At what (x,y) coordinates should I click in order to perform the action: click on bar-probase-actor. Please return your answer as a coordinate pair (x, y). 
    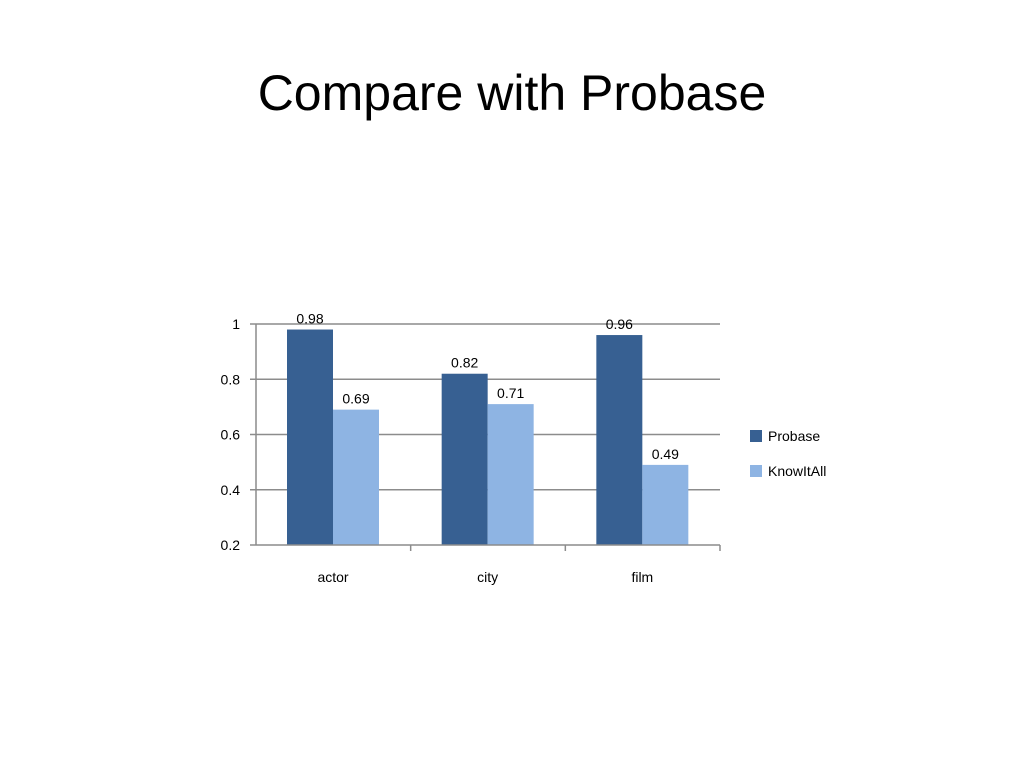
    Looking at the image, I should click on (310, 437).